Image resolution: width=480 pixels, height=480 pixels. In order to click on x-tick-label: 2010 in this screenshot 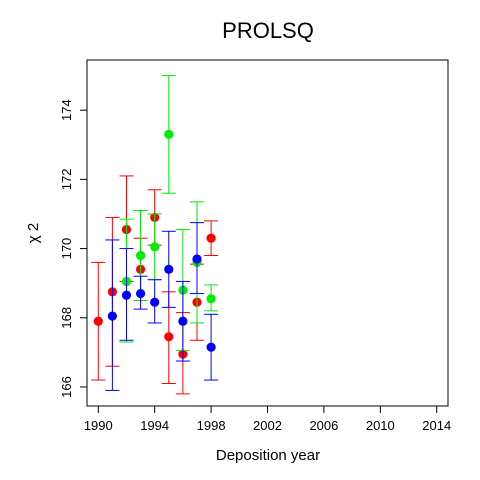, I will do `click(380, 425)`.